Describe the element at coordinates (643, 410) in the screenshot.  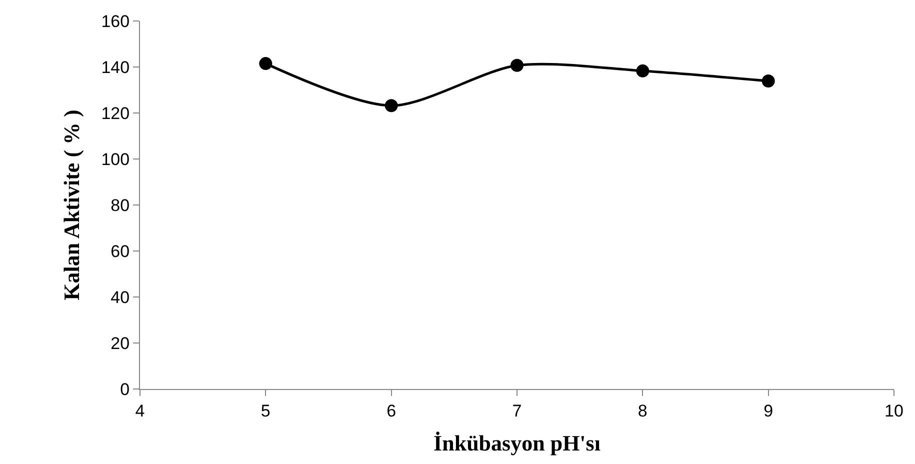
I see `x-tick-label: 8` at that location.